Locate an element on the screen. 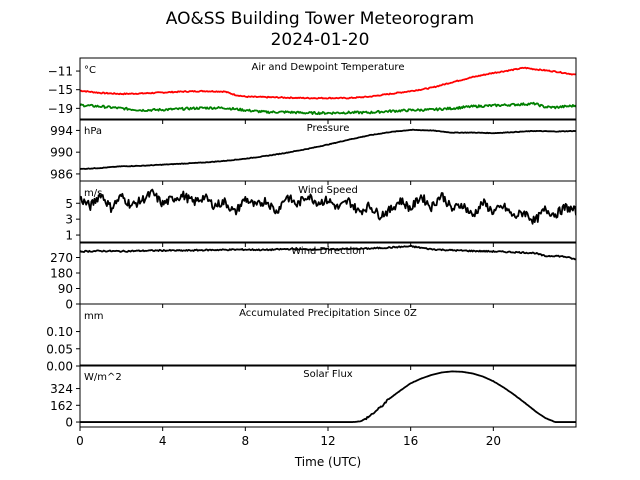 The image size is (640, 480). panel-unit-label: mm is located at coordinates (93, 316).